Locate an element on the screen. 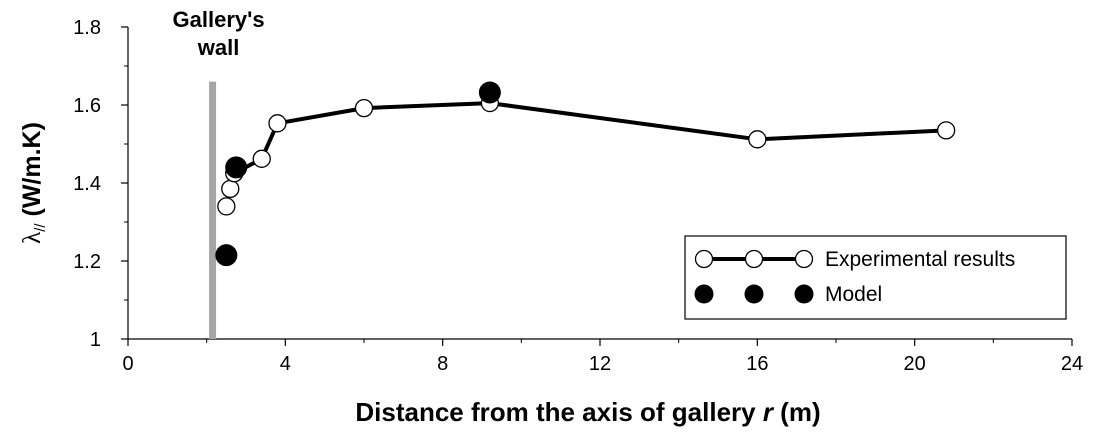  y-axis-title-unit: (W/m.K) is located at coordinates (32, 172).